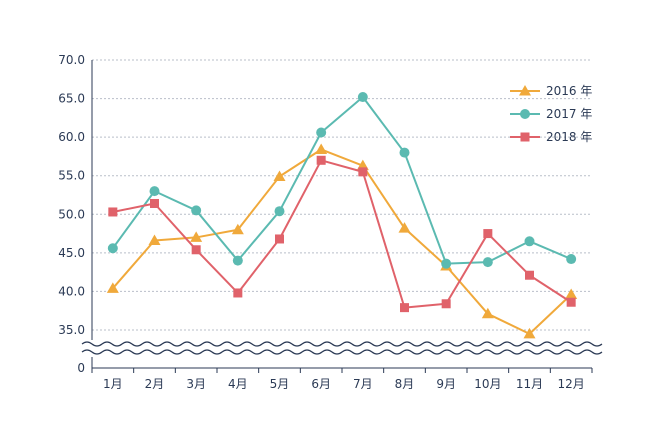 Image resolution: width=650 pixels, height=440 pixels. Describe the element at coordinates (569, 114) in the screenshot. I see `legend-label: 2017 年` at that location.